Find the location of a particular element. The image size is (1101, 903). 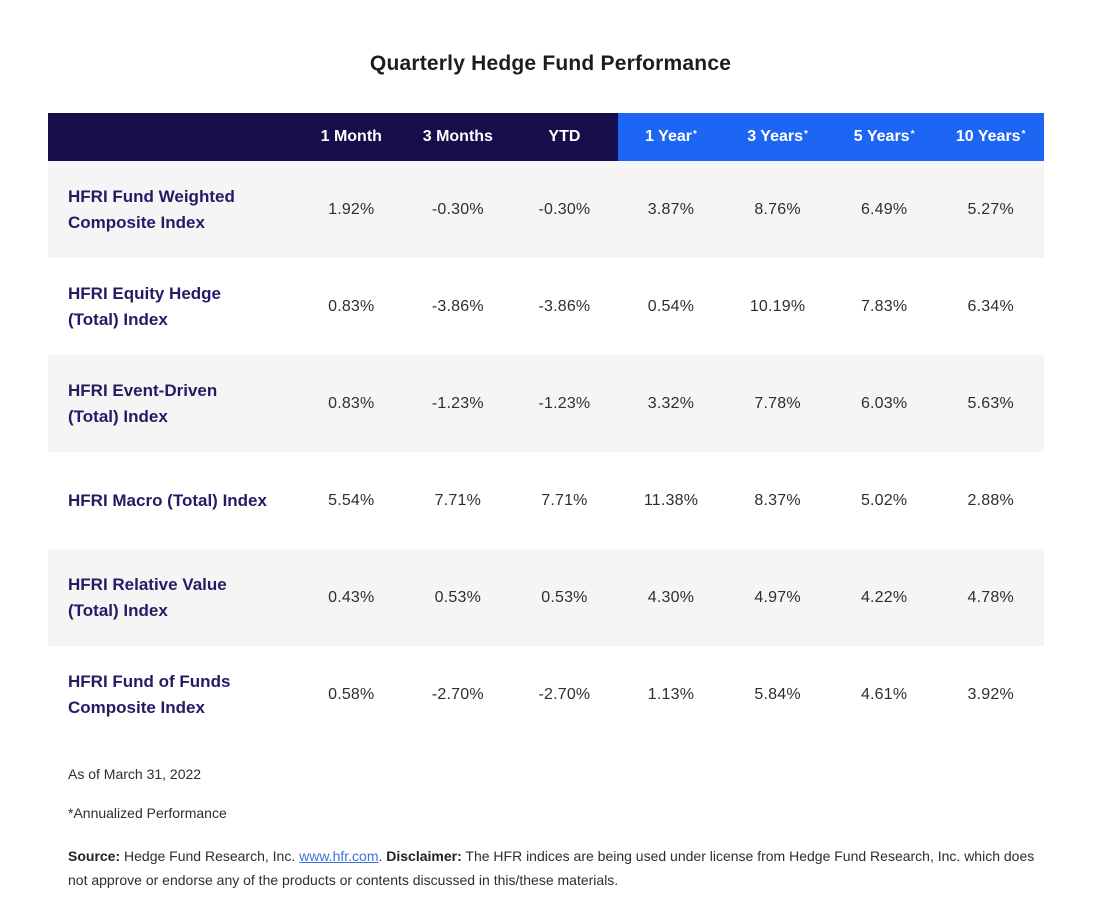

header-spacer is located at coordinates (173, 137).